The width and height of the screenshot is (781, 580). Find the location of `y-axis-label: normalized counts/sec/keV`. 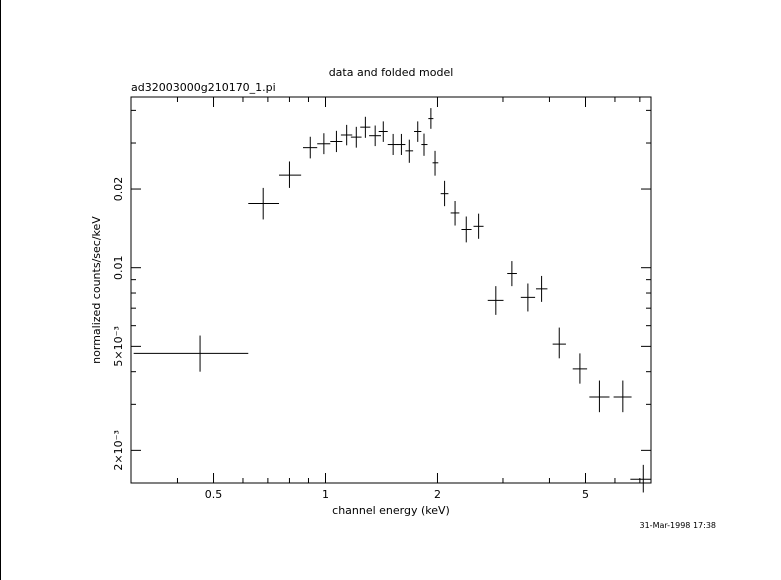

y-axis-label: normalized counts/sec/keV is located at coordinates (96, 290).